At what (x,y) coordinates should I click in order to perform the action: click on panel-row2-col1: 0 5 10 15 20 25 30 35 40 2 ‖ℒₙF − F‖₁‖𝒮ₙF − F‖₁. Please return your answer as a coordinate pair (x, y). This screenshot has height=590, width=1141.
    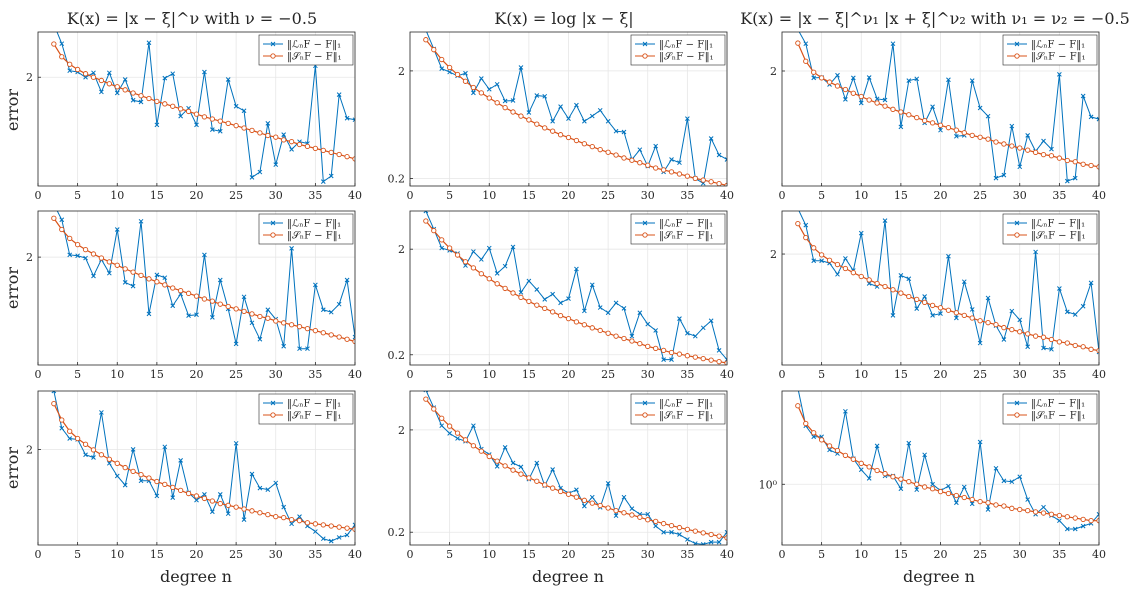
    Looking at the image, I should click on (194, 295).